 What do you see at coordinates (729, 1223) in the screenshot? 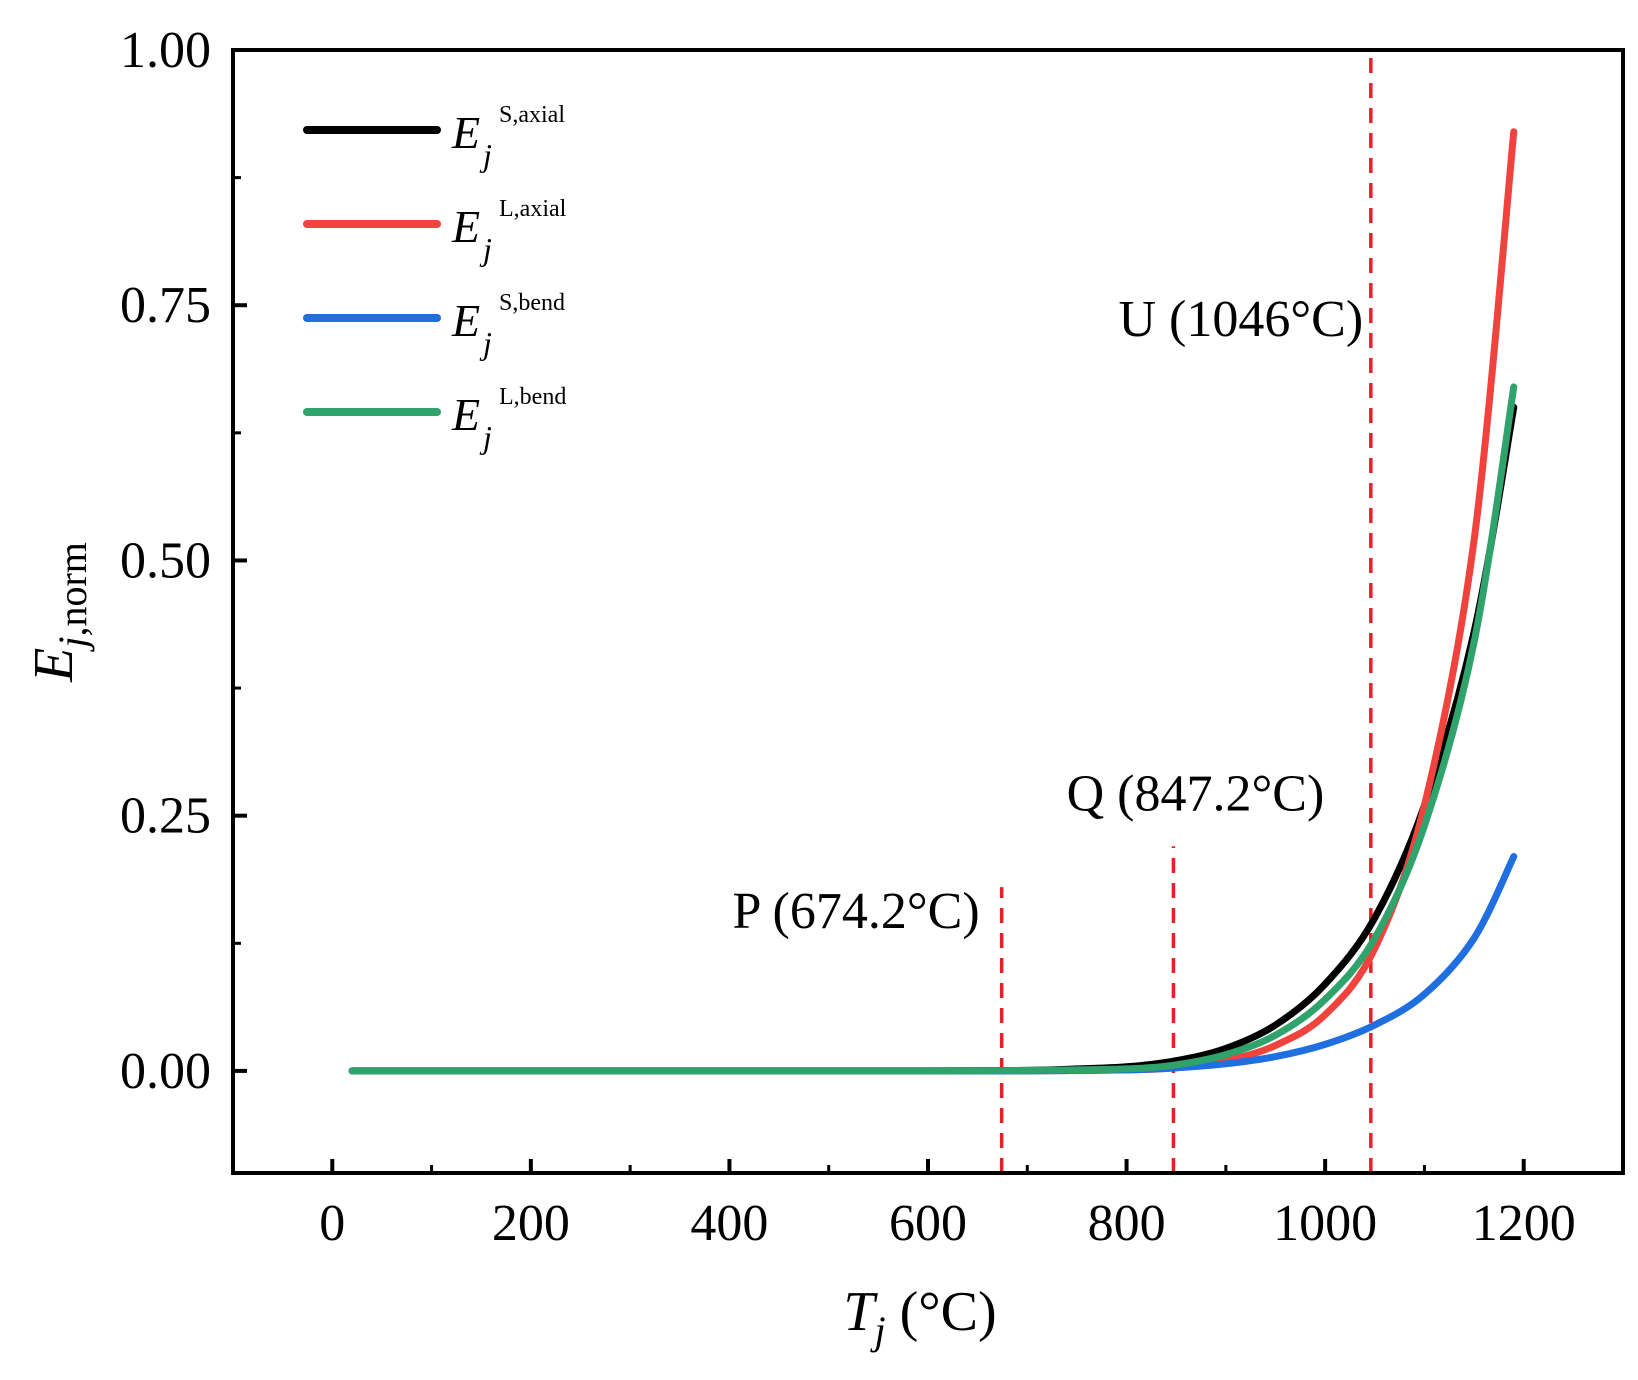
I see `x-tick-label: 400` at bounding box center [729, 1223].